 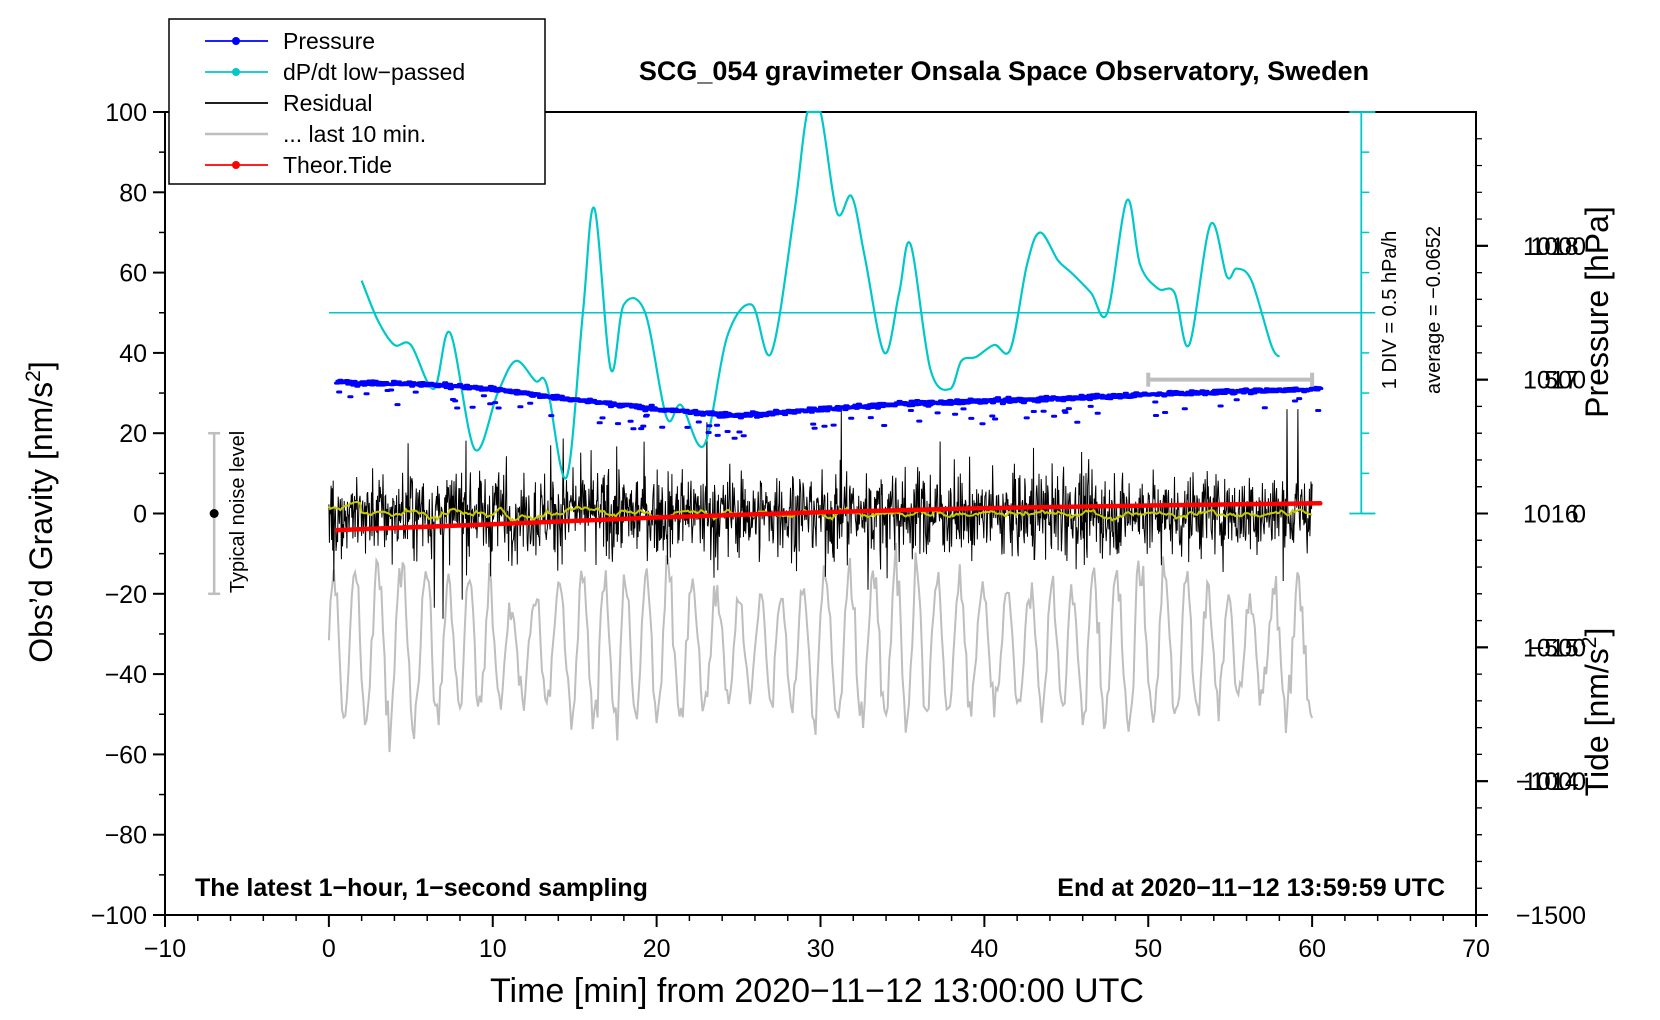 I want to click on pressure-dots, so click(x=829, y=409).